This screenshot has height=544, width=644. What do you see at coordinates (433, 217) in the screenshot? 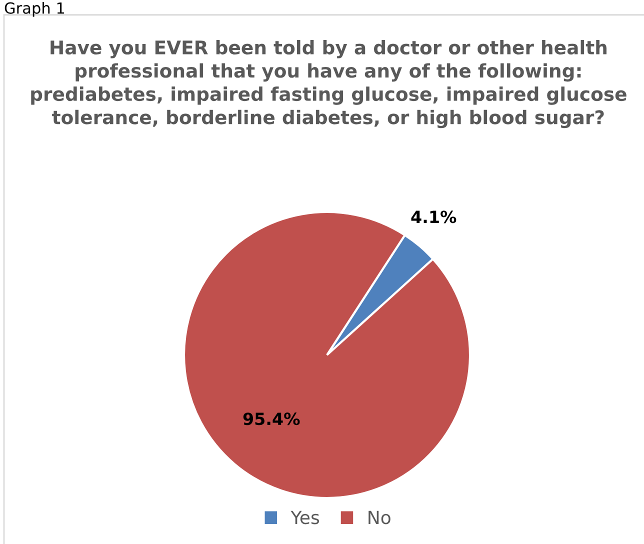
I see `data-label: 4.1%` at bounding box center [433, 217].